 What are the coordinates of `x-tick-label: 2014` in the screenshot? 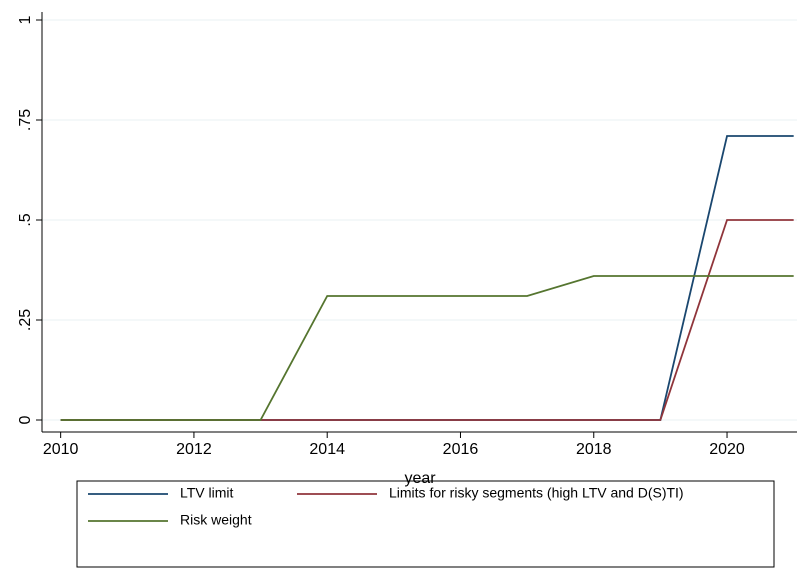 It's located at (327, 449).